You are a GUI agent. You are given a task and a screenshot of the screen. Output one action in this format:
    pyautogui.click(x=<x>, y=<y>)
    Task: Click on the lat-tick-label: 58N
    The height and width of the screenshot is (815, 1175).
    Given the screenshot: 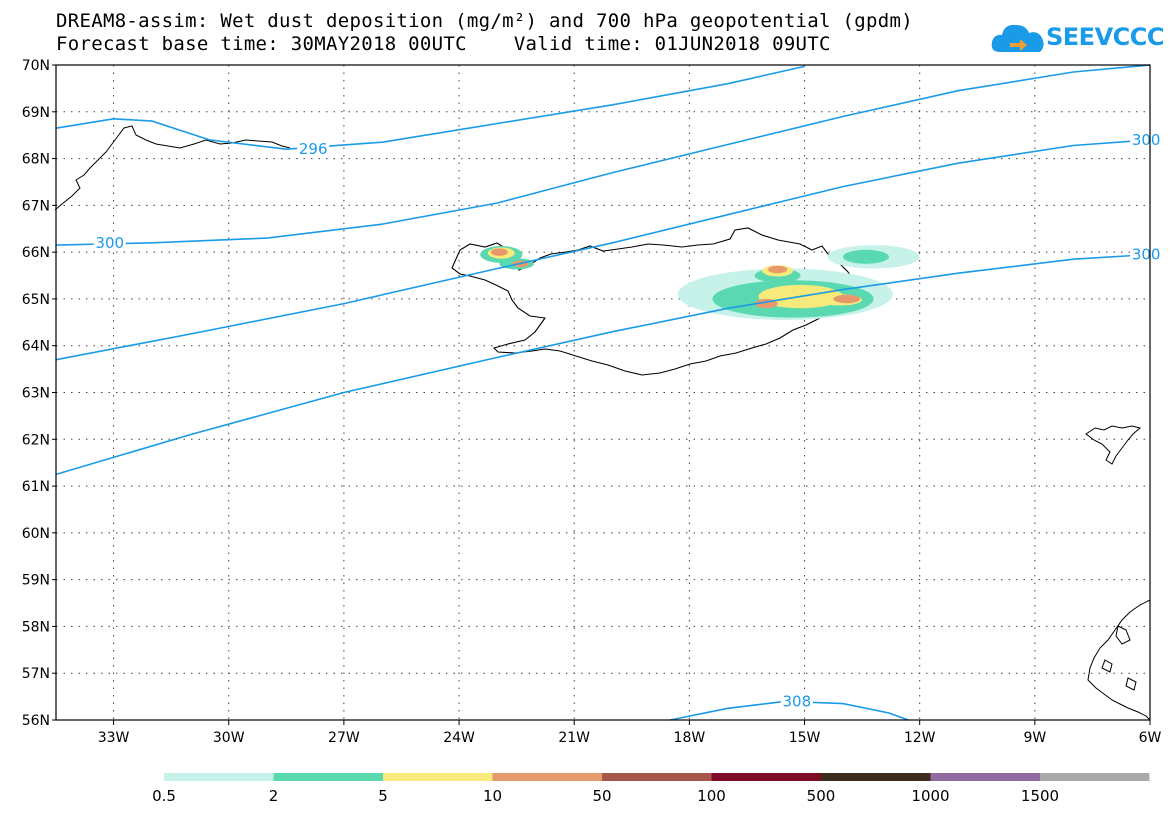 What is the action you would take?
    pyautogui.click(x=36, y=627)
    